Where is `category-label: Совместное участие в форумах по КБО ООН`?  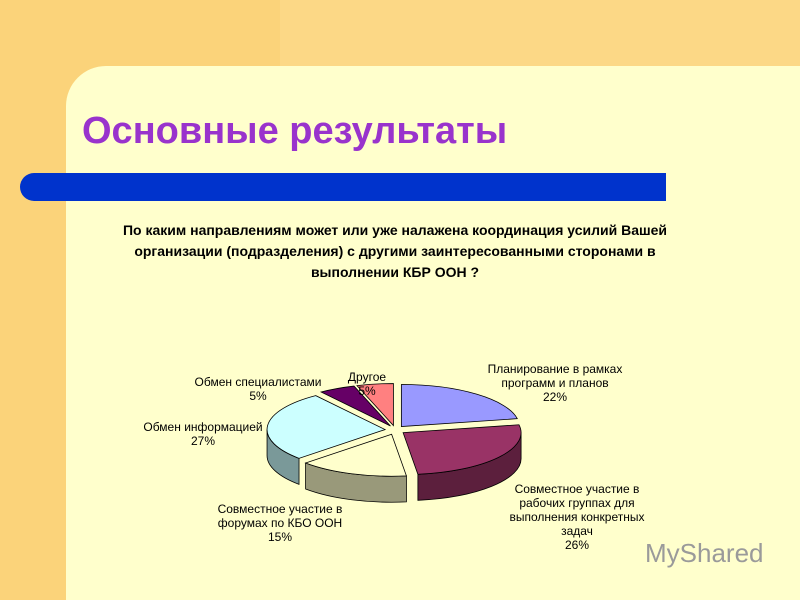 category-label: Совместное участие в форумах по КБО ООН is located at coordinates (280, 516).